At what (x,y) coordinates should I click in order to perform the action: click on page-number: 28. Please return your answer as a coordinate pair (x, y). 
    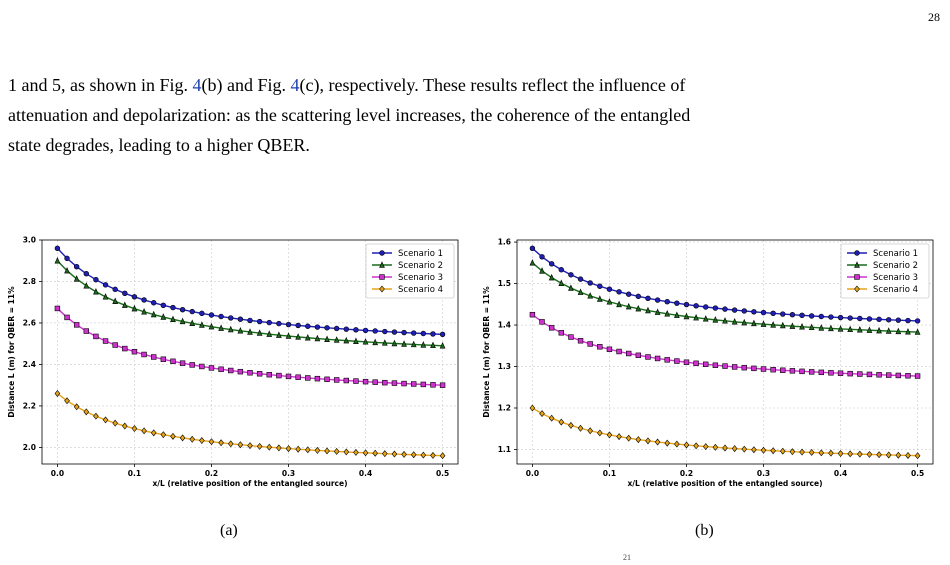
    Looking at the image, I should click on (934, 17).